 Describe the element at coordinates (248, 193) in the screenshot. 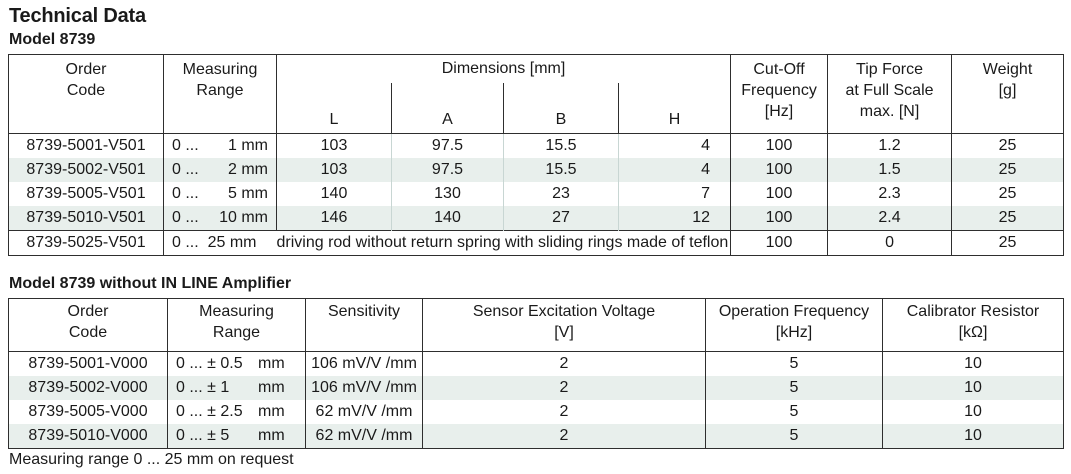

I see `range-value: 5 mm` at that location.